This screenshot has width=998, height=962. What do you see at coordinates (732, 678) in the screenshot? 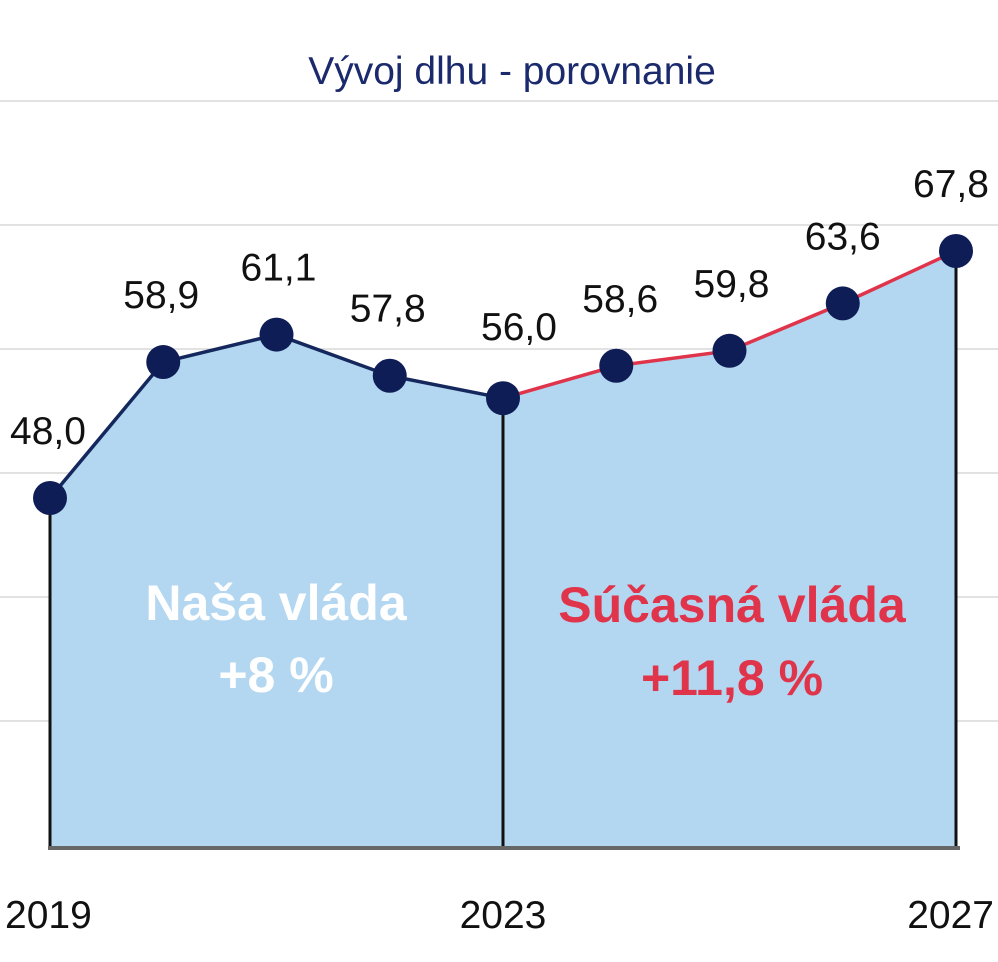
I see `annotation-text: +11,8 %` at bounding box center [732, 678].